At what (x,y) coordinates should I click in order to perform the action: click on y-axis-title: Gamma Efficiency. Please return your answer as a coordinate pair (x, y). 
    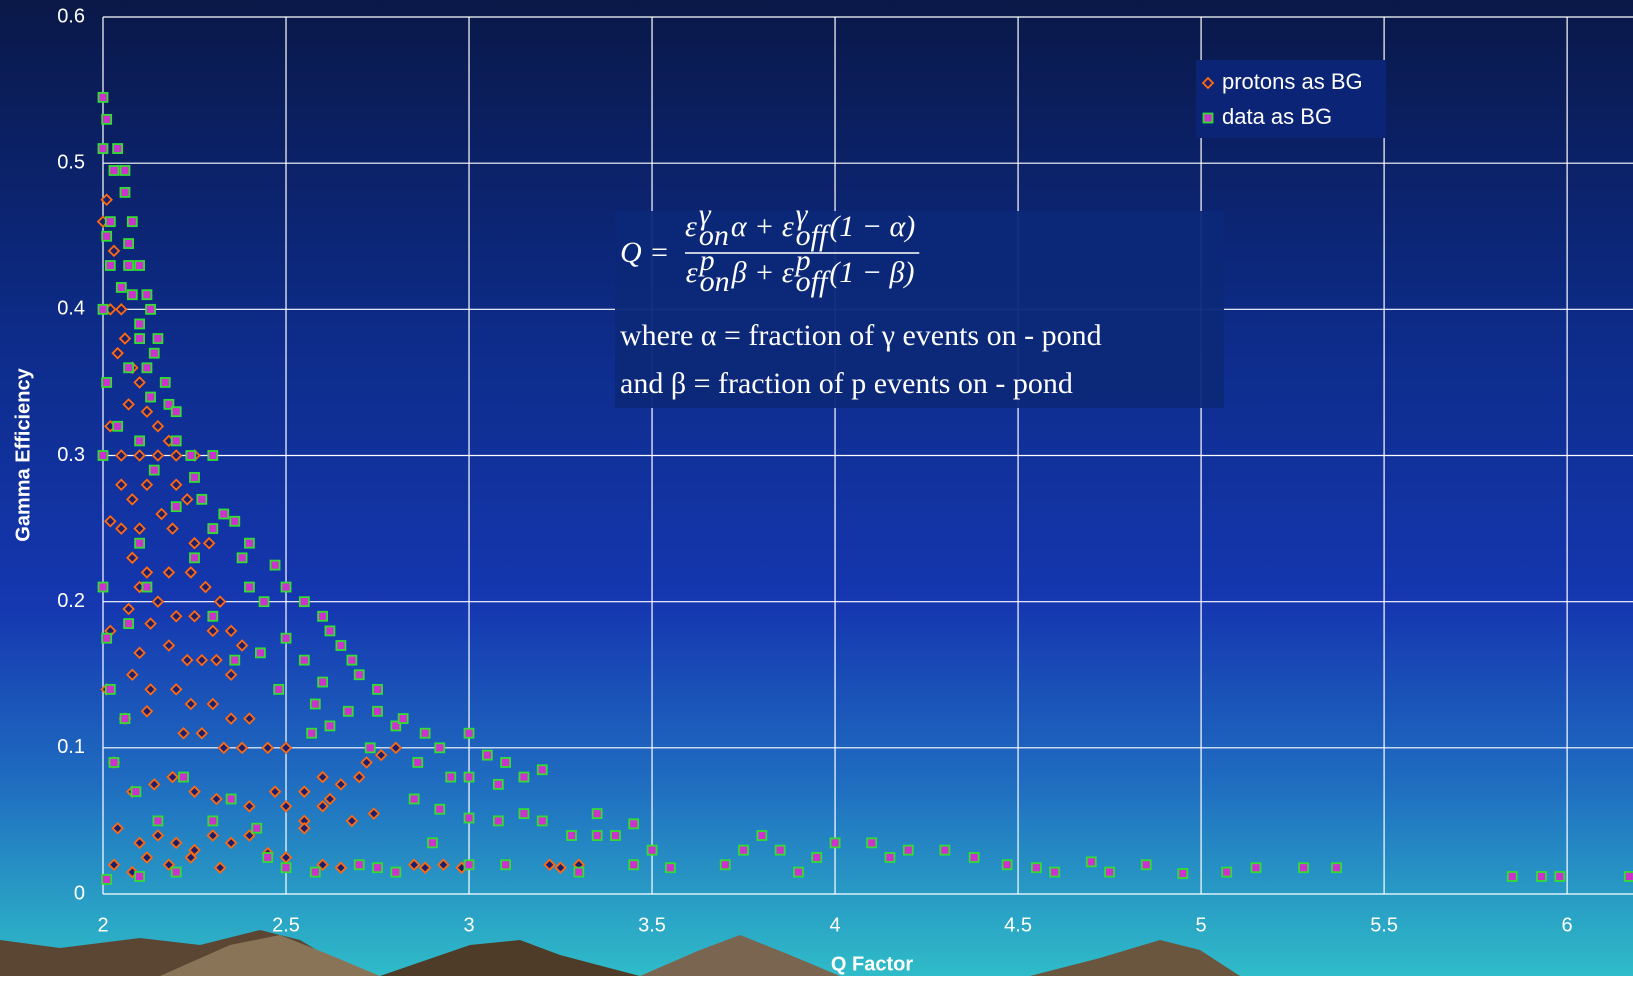
    Looking at the image, I should click on (23, 454).